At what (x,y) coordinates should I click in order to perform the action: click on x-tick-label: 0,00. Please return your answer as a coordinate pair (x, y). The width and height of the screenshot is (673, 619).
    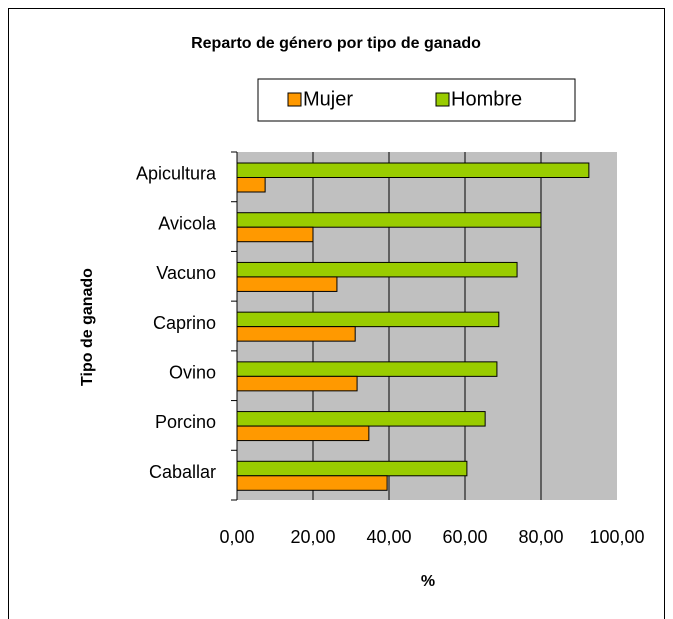
    Looking at the image, I should click on (236, 537).